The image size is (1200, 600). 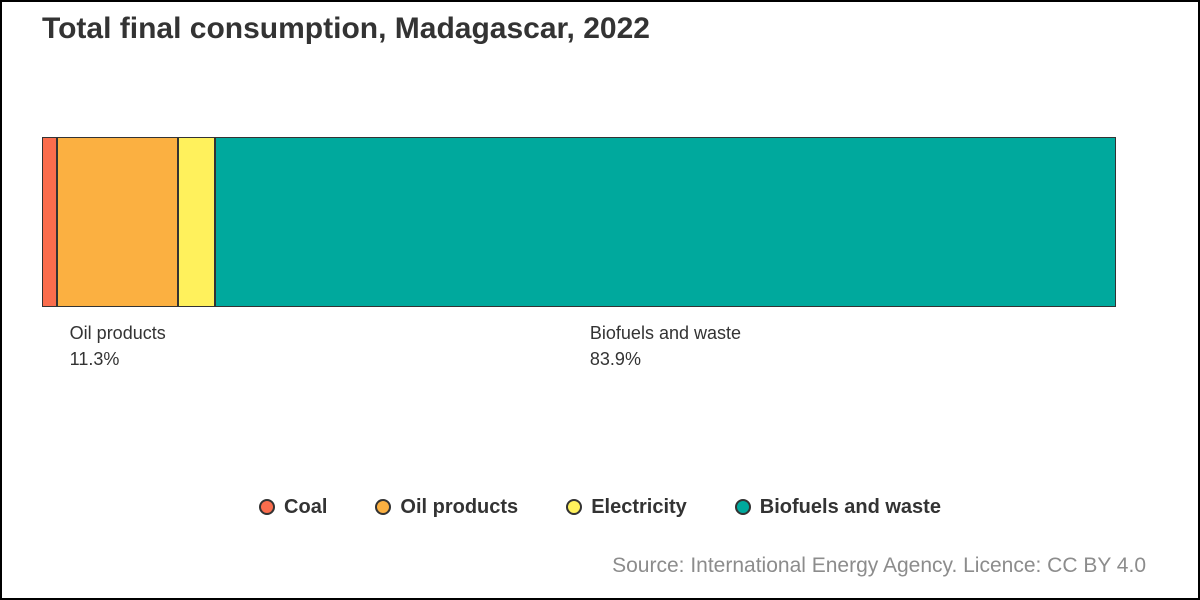 I want to click on segment-annotation-value: 11.3%, so click(x=94, y=359).